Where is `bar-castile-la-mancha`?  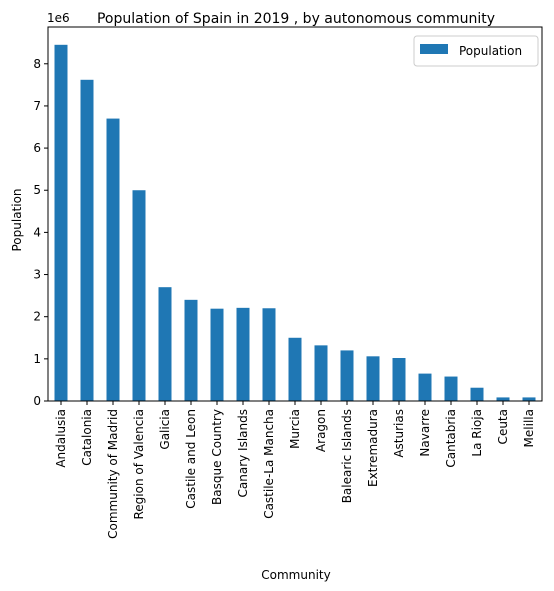 bar-castile-la-mancha is located at coordinates (269, 354).